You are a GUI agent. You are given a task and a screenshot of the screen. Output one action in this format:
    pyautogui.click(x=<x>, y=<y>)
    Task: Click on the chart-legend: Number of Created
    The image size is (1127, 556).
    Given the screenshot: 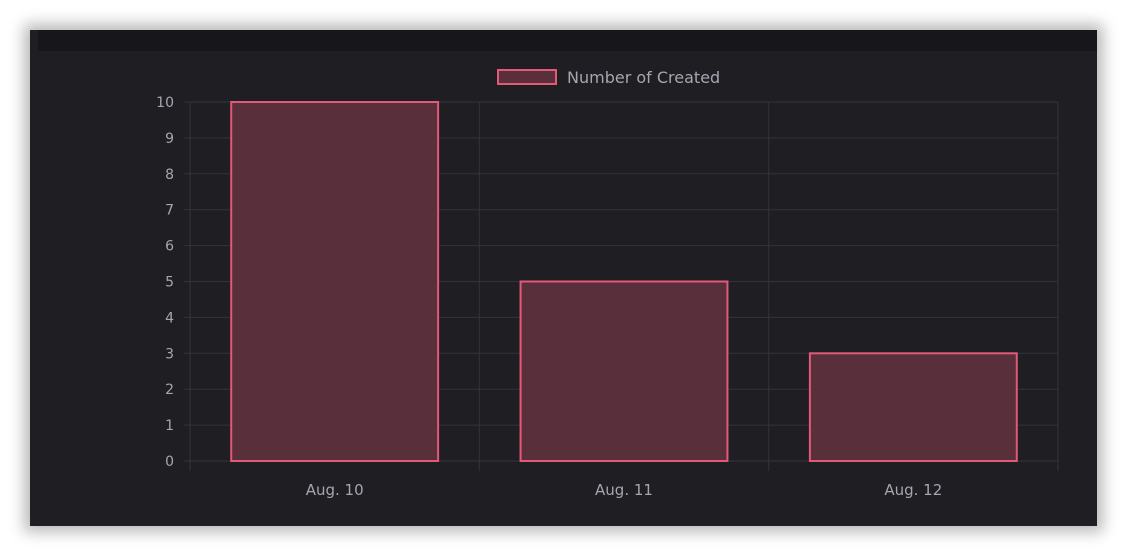 What is the action you would take?
    pyautogui.click(x=608, y=77)
    